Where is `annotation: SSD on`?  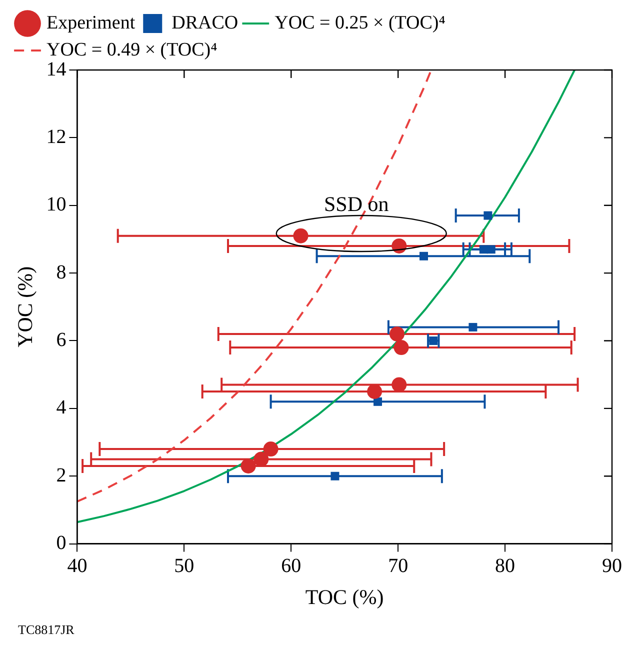
annotation: SSD on is located at coordinates (357, 204).